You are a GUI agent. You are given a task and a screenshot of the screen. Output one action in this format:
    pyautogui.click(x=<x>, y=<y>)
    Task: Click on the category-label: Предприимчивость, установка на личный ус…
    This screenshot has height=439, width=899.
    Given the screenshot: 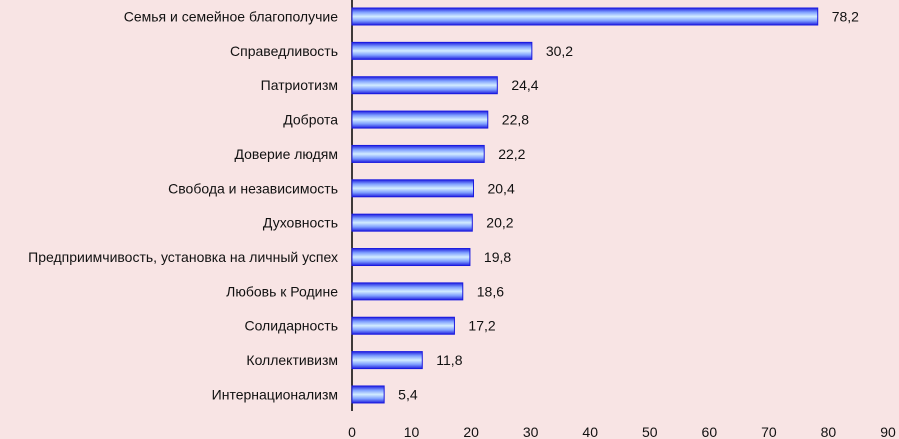 What is the action you would take?
    pyautogui.click(x=183, y=257)
    